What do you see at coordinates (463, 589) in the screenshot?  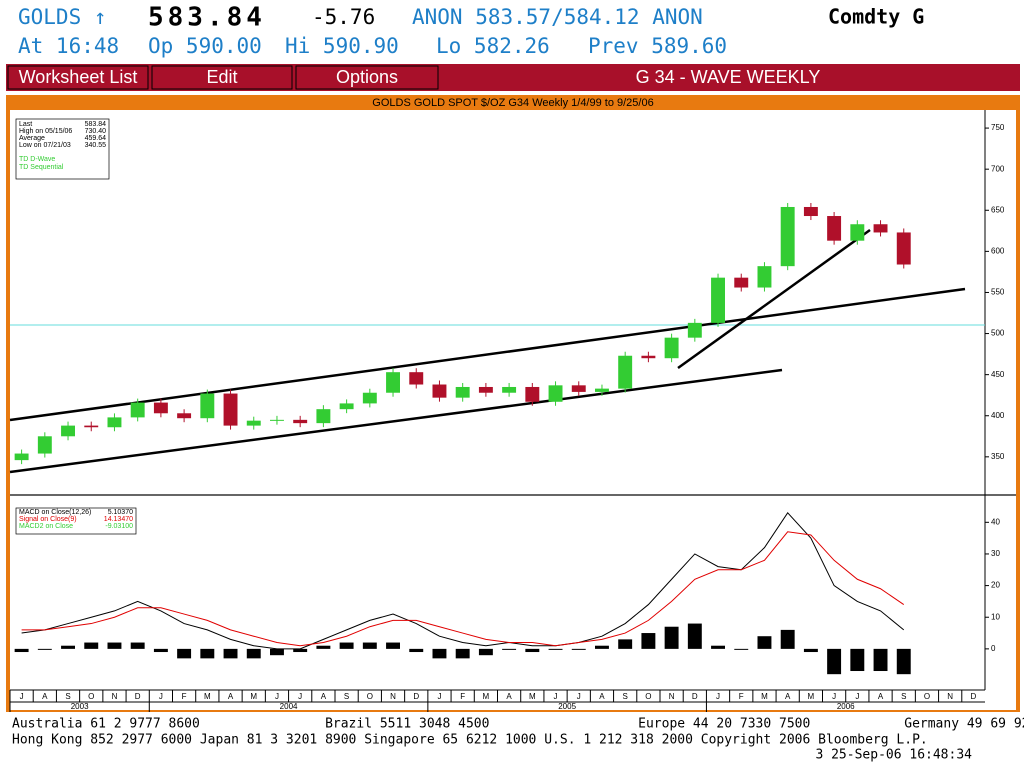 I see `macd-line` at bounding box center [463, 589].